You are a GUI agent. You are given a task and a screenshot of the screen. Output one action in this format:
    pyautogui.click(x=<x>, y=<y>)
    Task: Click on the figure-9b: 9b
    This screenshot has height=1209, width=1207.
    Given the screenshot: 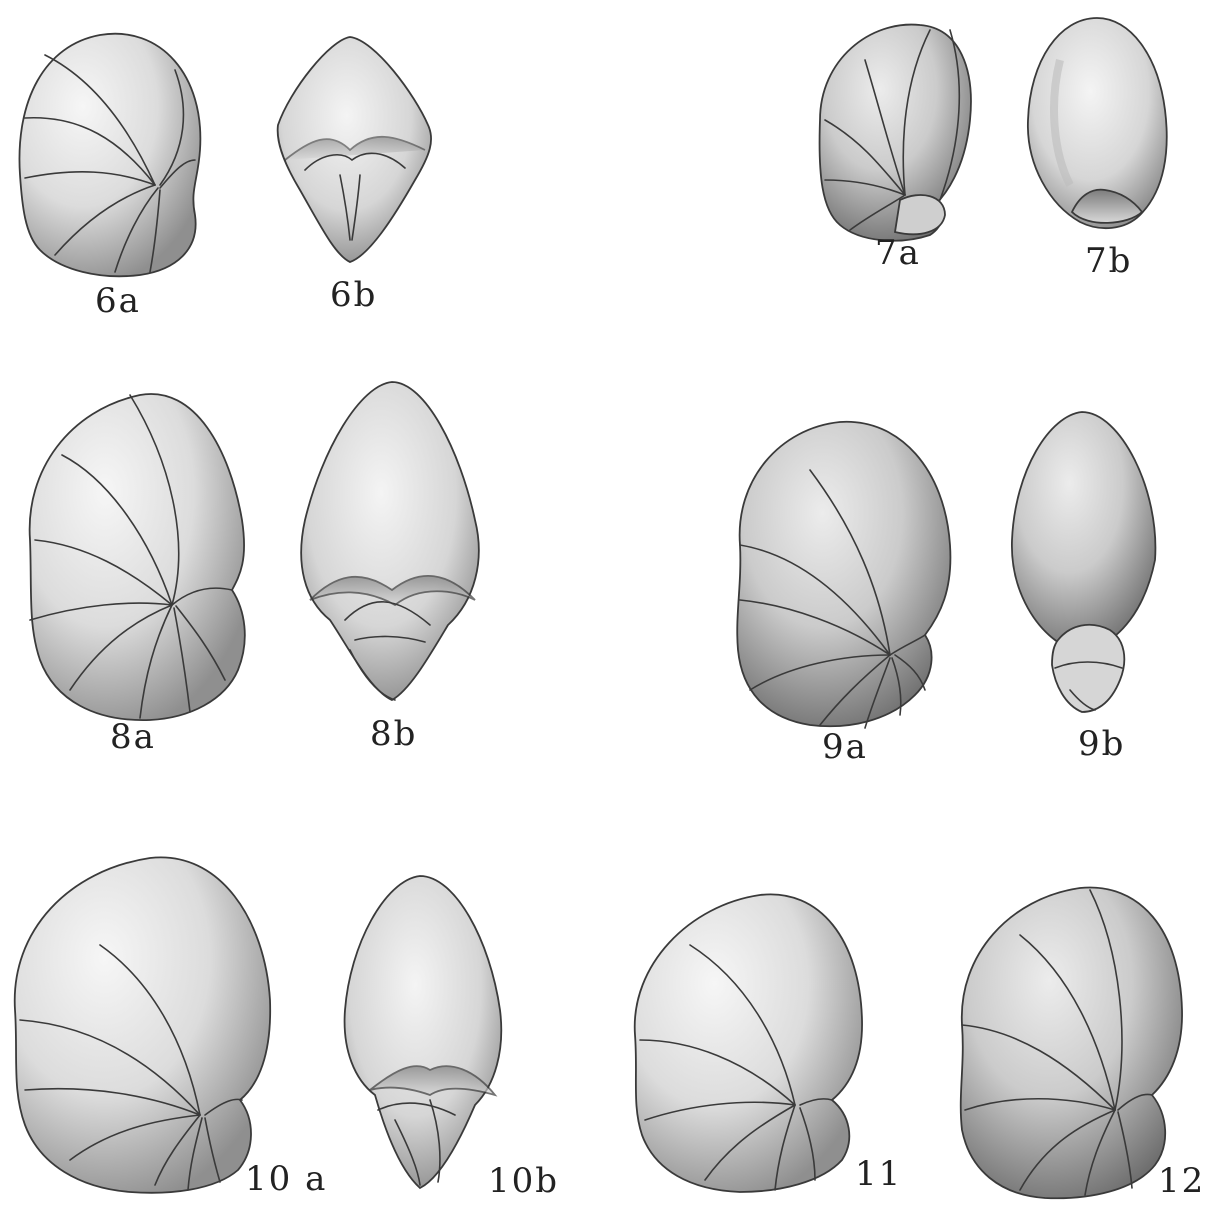 What is the action you would take?
    pyautogui.click(x=1084, y=587)
    